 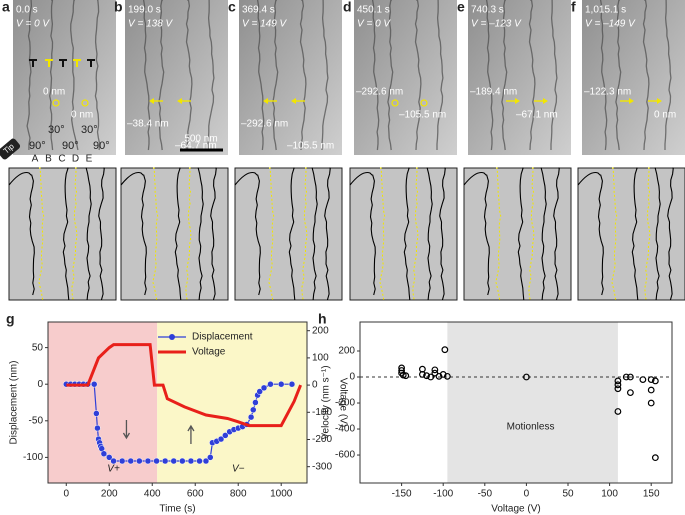 What do you see at coordinates (281, 494) in the screenshot?
I see `x-tick-label: 1000` at bounding box center [281, 494].